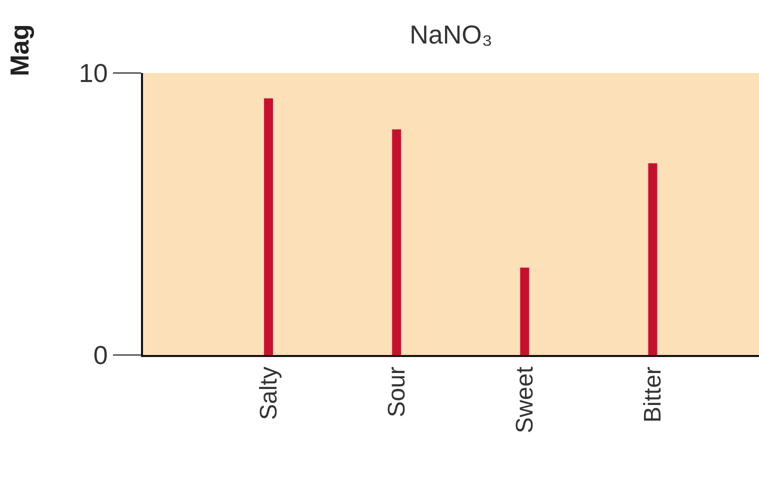 The width and height of the screenshot is (759, 491). What do you see at coordinates (100, 355) in the screenshot?
I see `y-tick-label: 0` at bounding box center [100, 355].